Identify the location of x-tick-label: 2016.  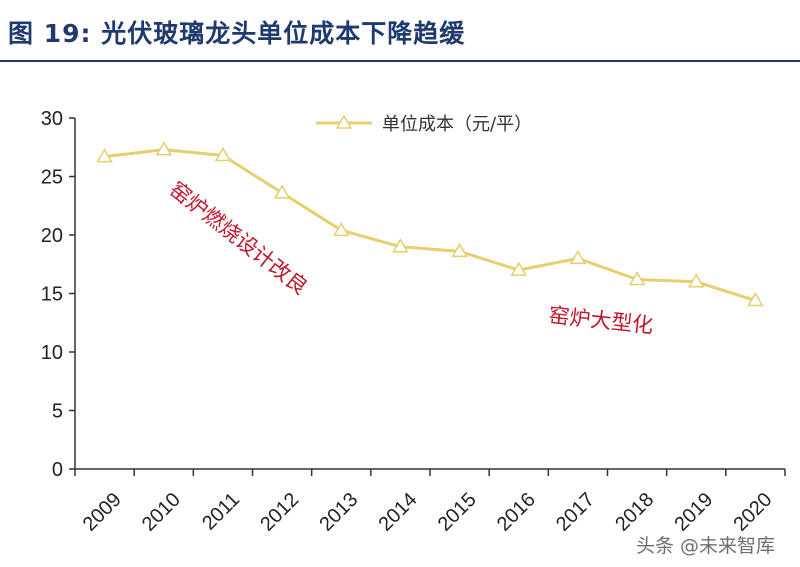
(516, 512).